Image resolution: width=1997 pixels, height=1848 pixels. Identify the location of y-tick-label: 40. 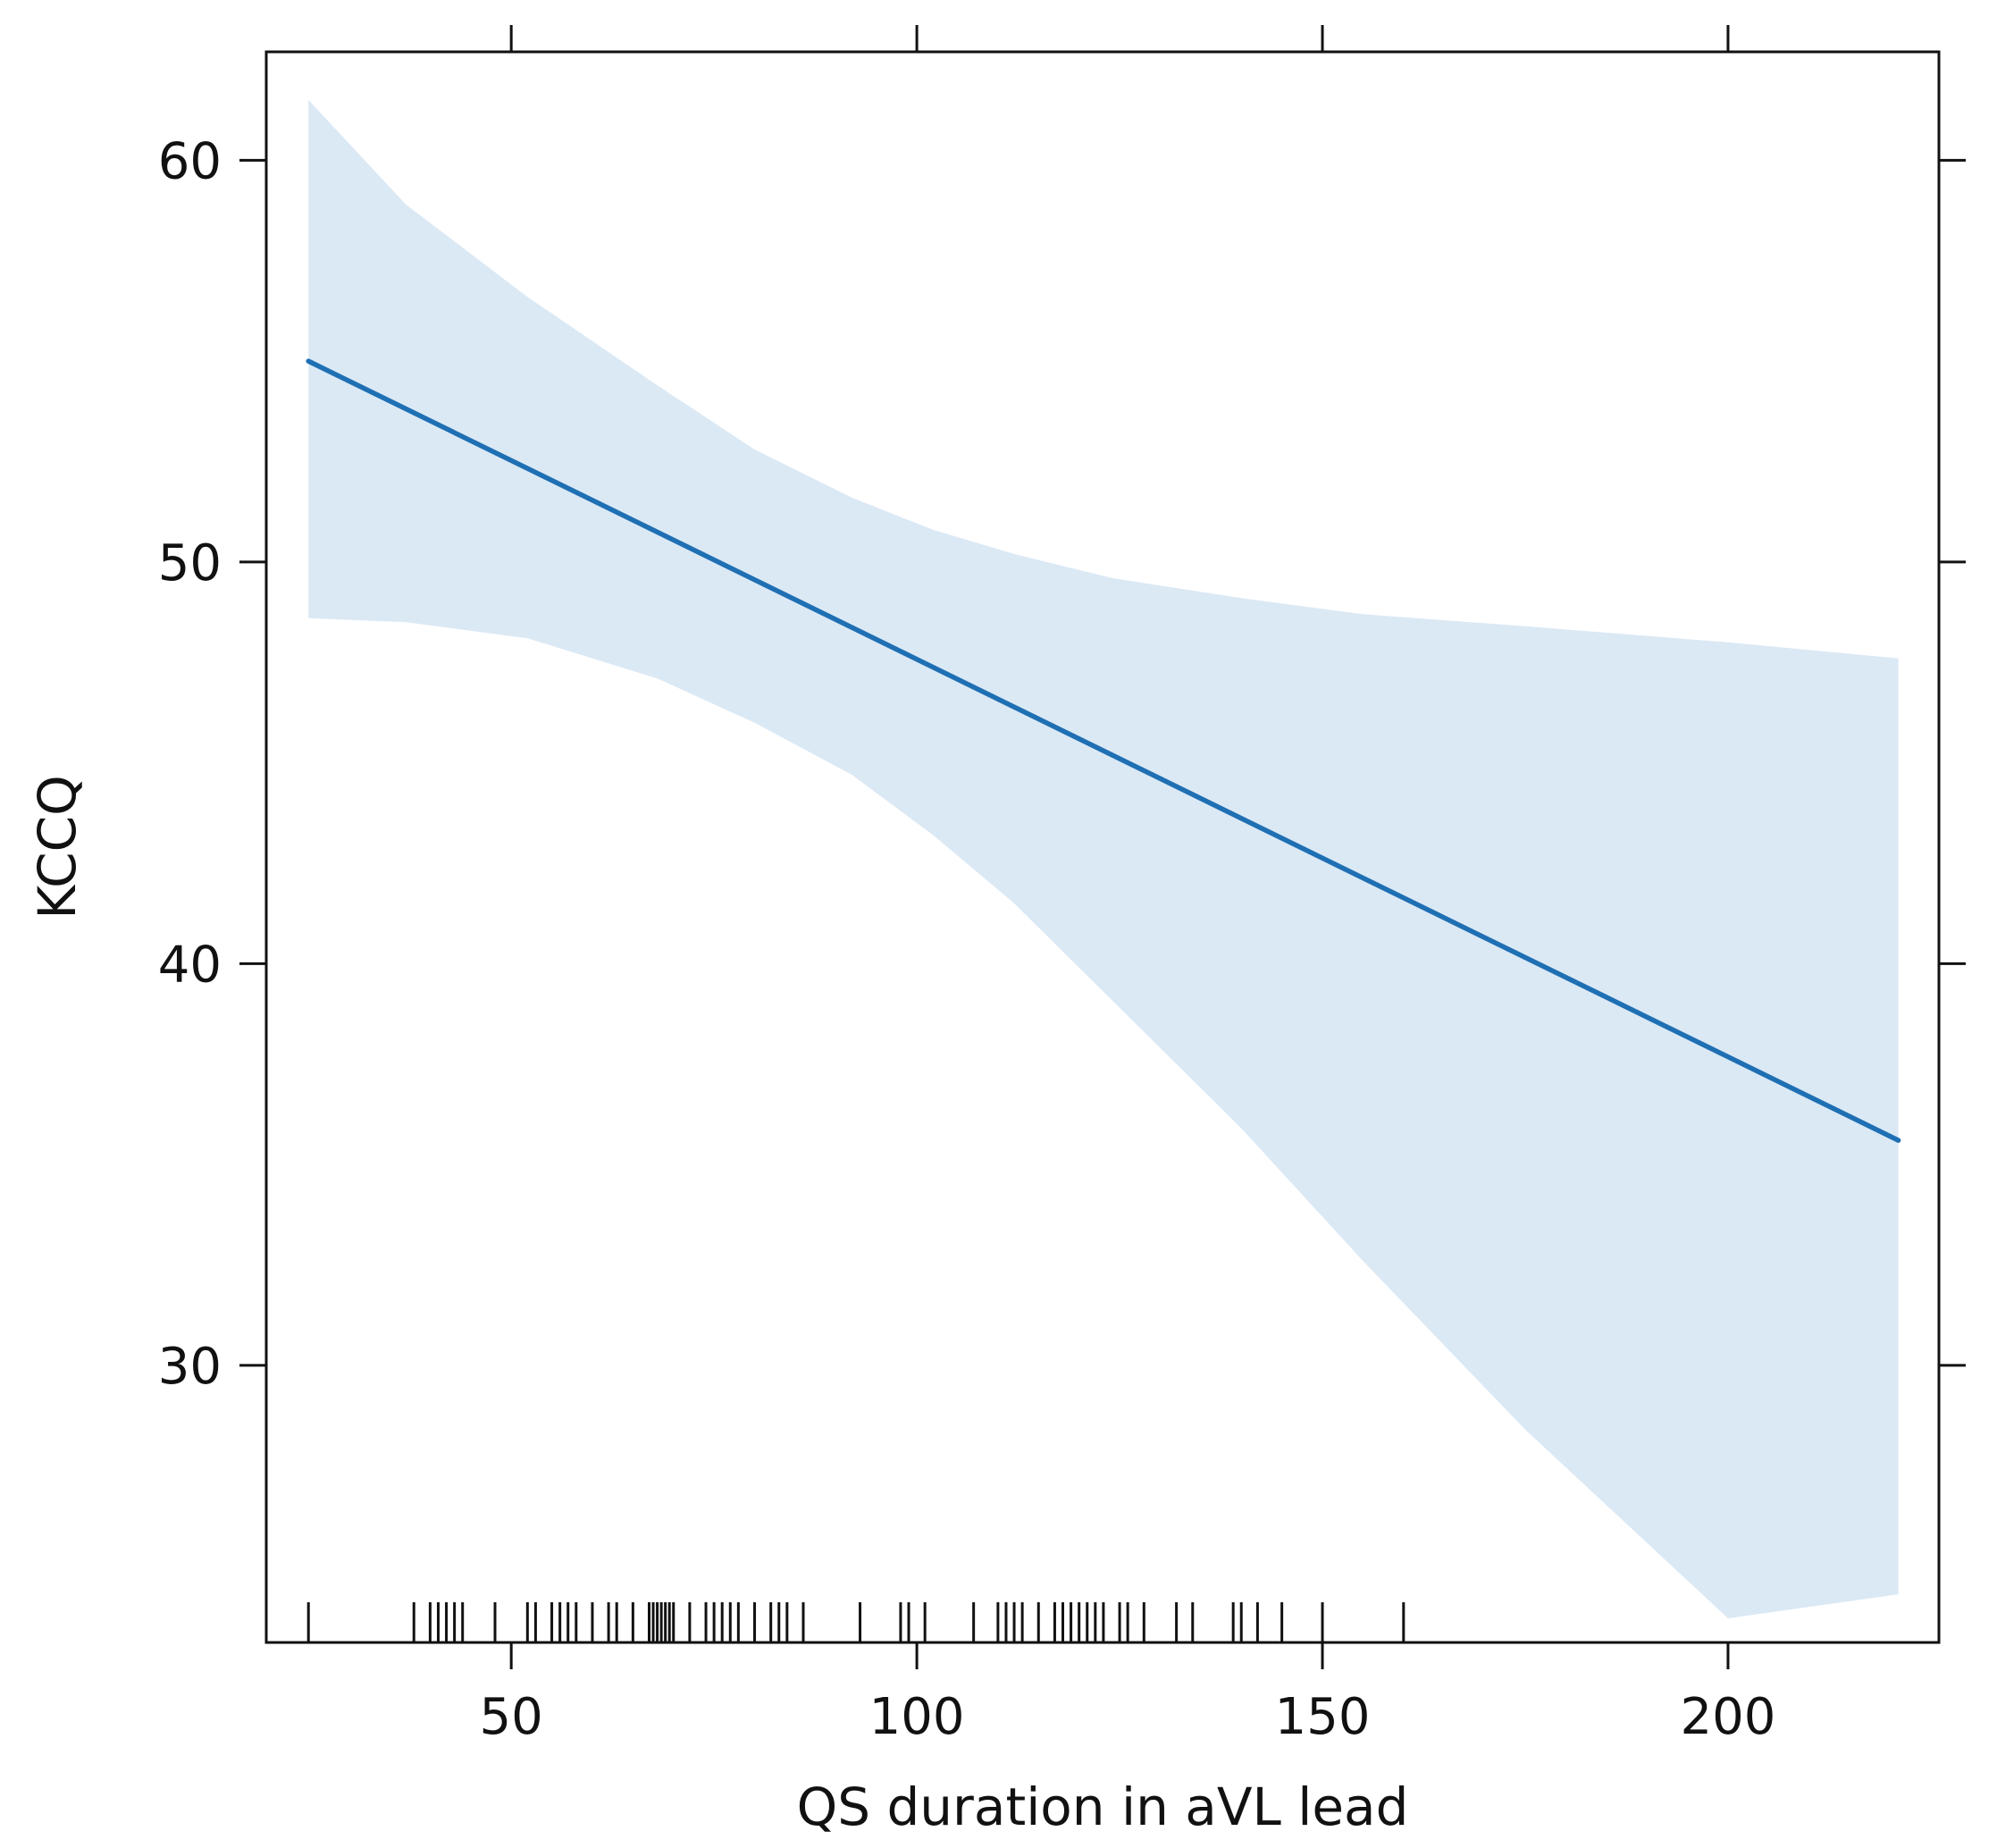
(190, 965).